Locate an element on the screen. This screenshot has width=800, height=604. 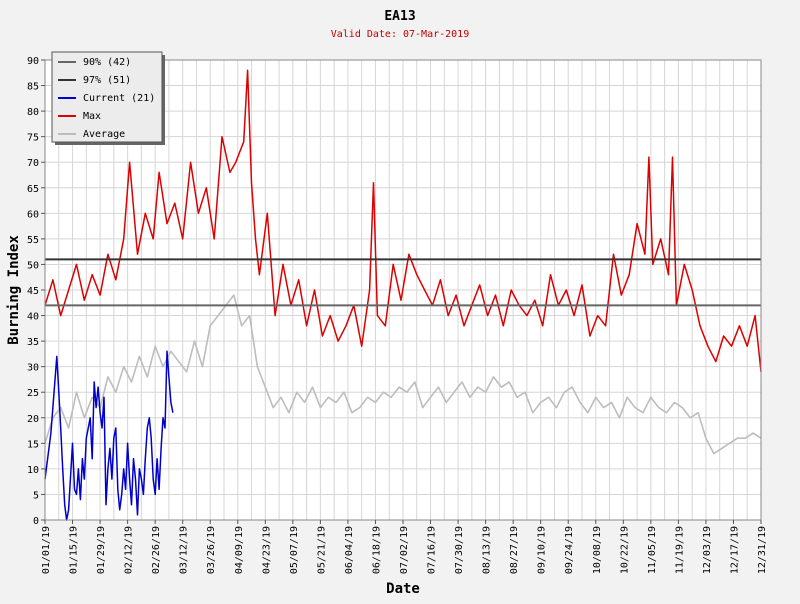
y-tick-label: 30 is located at coordinates (33, 368).